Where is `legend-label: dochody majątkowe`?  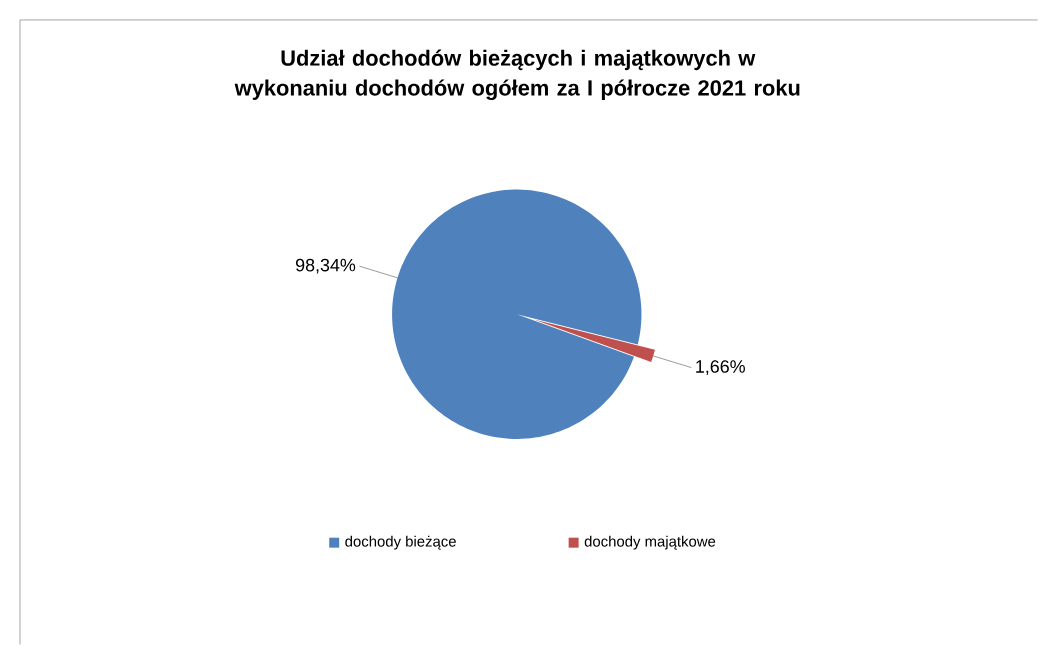 legend-label: dochody majątkowe is located at coordinates (650, 542).